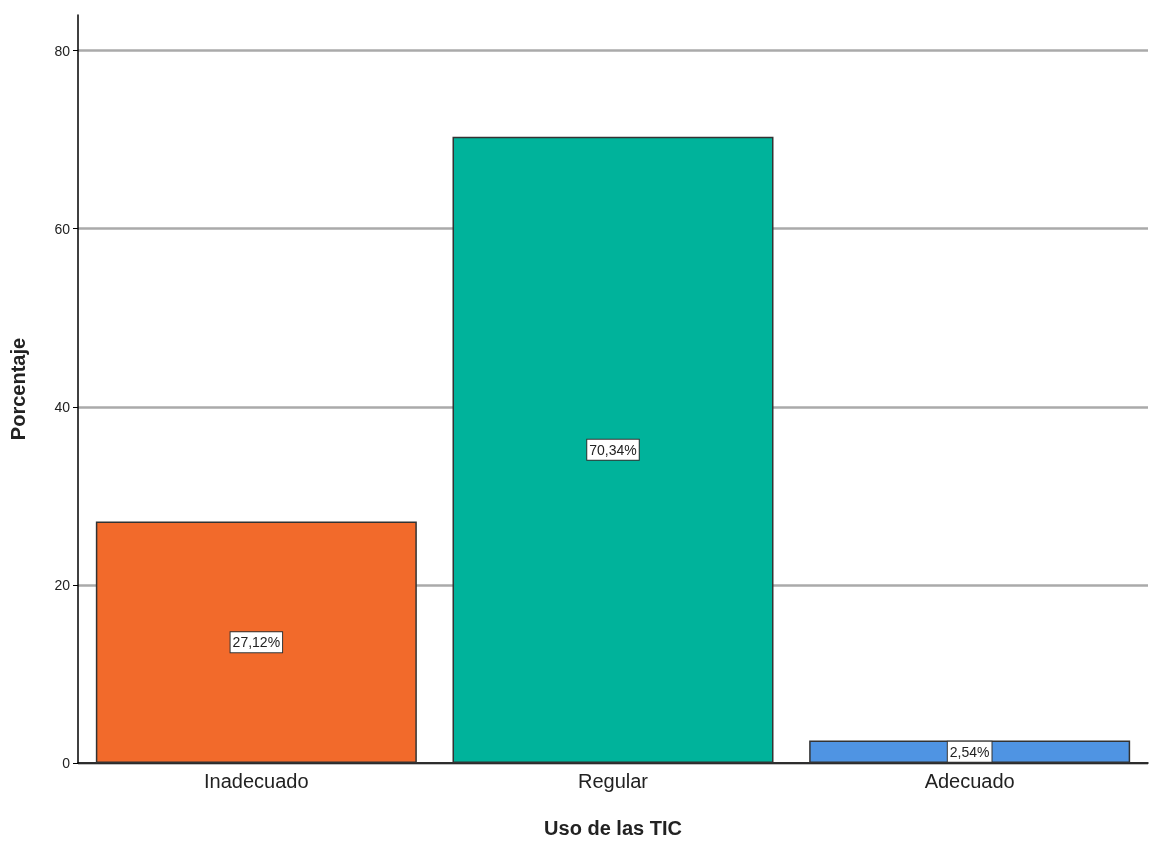 The height and width of the screenshot is (857, 1150). What do you see at coordinates (613, 781) in the screenshot?
I see `x-tick-label: Regular` at bounding box center [613, 781].